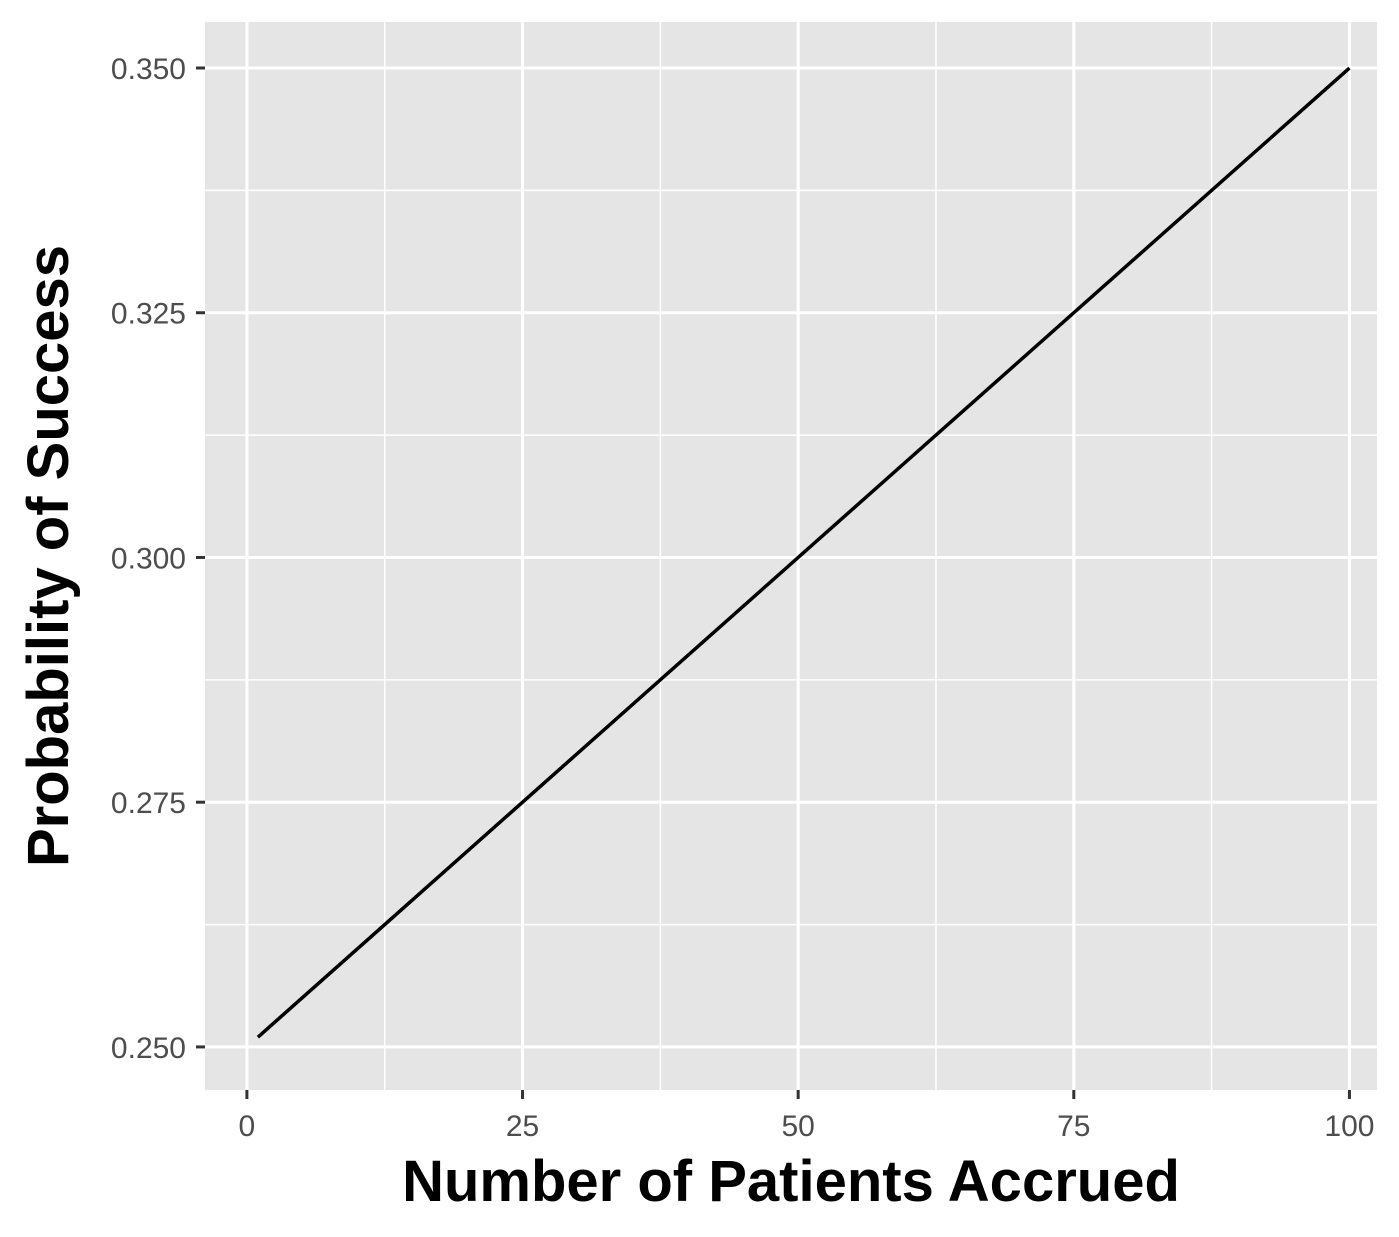 Image resolution: width=1399 pixels, height=1237 pixels. What do you see at coordinates (247, 1126) in the screenshot?
I see `x-tick-label: 0` at bounding box center [247, 1126].